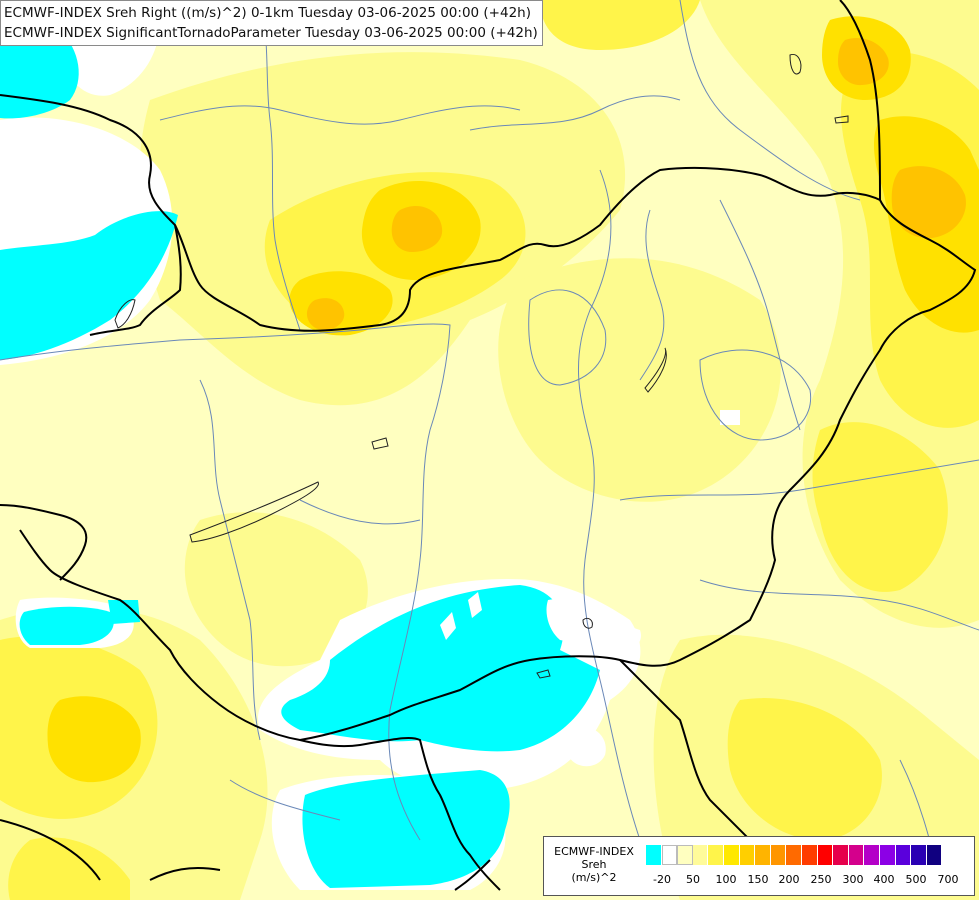 The width and height of the screenshot is (979, 900). What do you see at coordinates (540, 679) in the screenshot?
I see `shading-holes` at bounding box center [540, 679].